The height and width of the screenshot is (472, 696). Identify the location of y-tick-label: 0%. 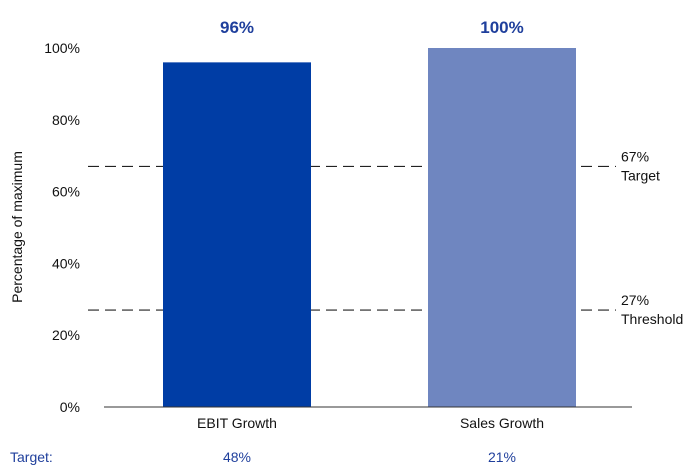
(70, 407).